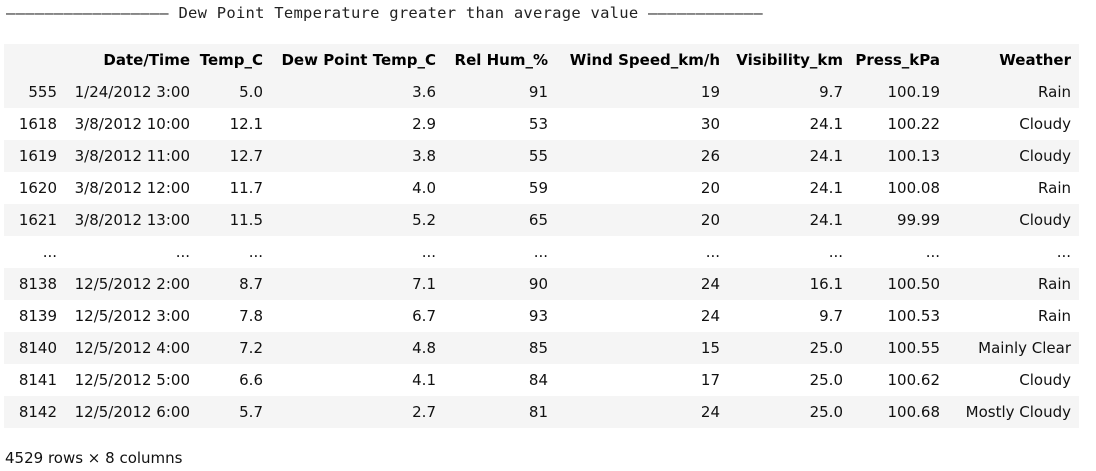 The height and width of the screenshot is (471, 1096). What do you see at coordinates (37, 316) in the screenshot?
I see `row-index-cell: 8139` at bounding box center [37, 316].